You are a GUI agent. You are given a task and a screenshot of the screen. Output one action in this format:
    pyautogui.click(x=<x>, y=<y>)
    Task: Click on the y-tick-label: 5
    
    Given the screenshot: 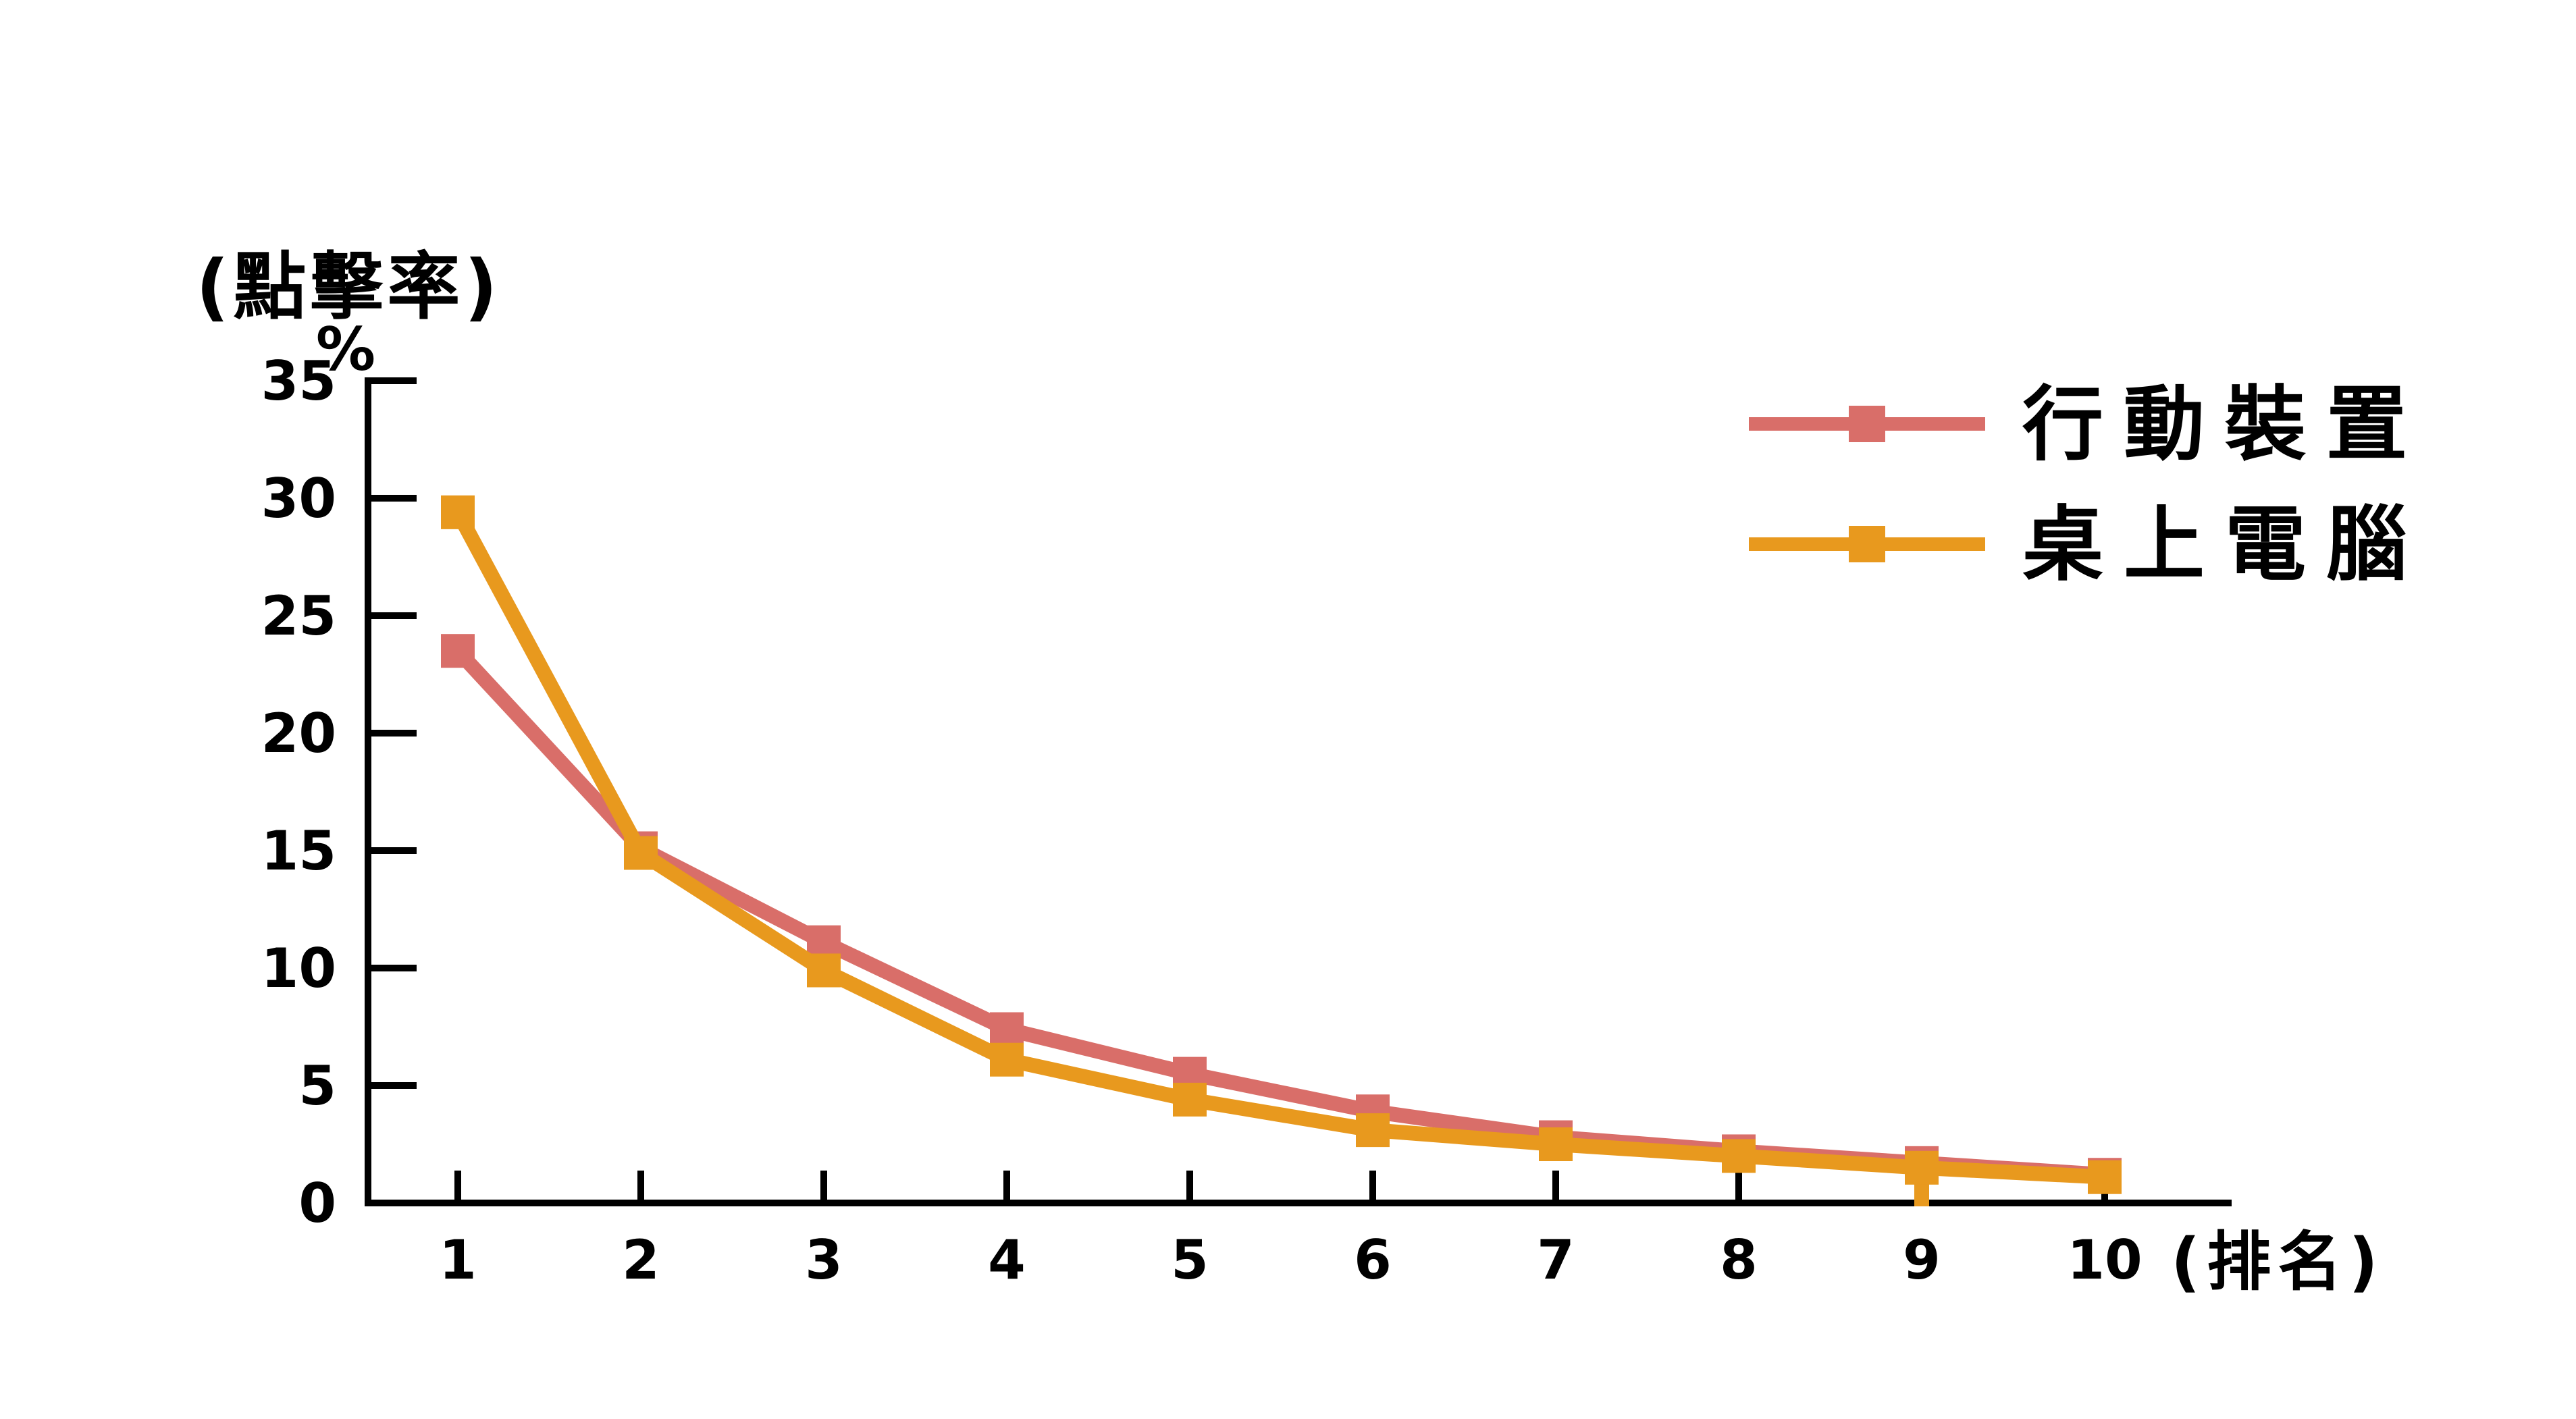 What is the action you would take?
    pyautogui.click(x=317, y=1085)
    